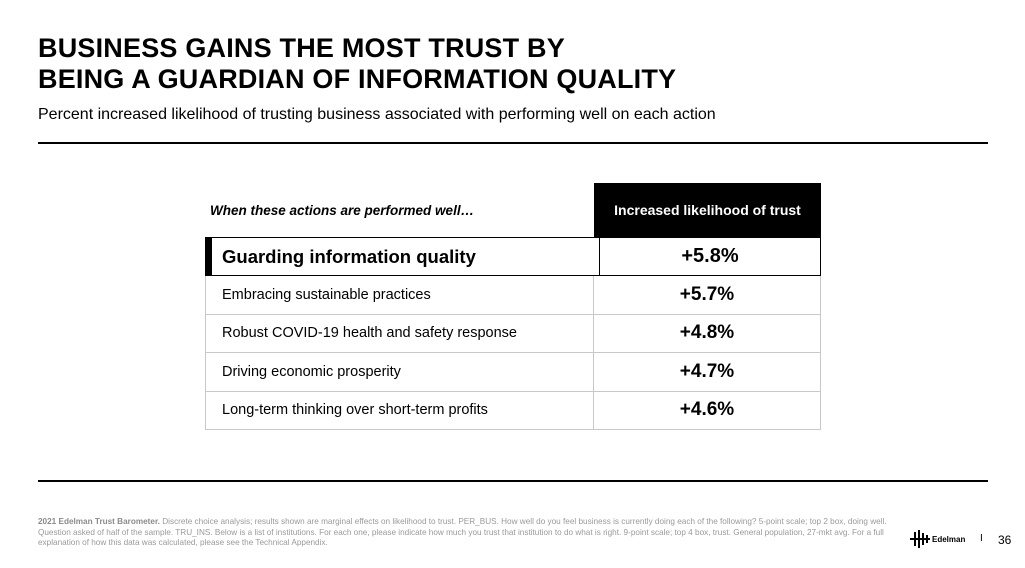 This screenshot has height=568, width=1025. I want to click on trust-value: +4.8%, so click(707, 333).